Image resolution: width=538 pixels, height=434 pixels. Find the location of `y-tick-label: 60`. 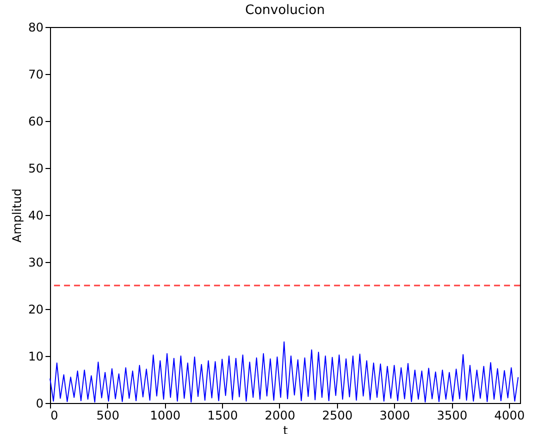

y-tick-label: 60 is located at coordinates (36, 121).